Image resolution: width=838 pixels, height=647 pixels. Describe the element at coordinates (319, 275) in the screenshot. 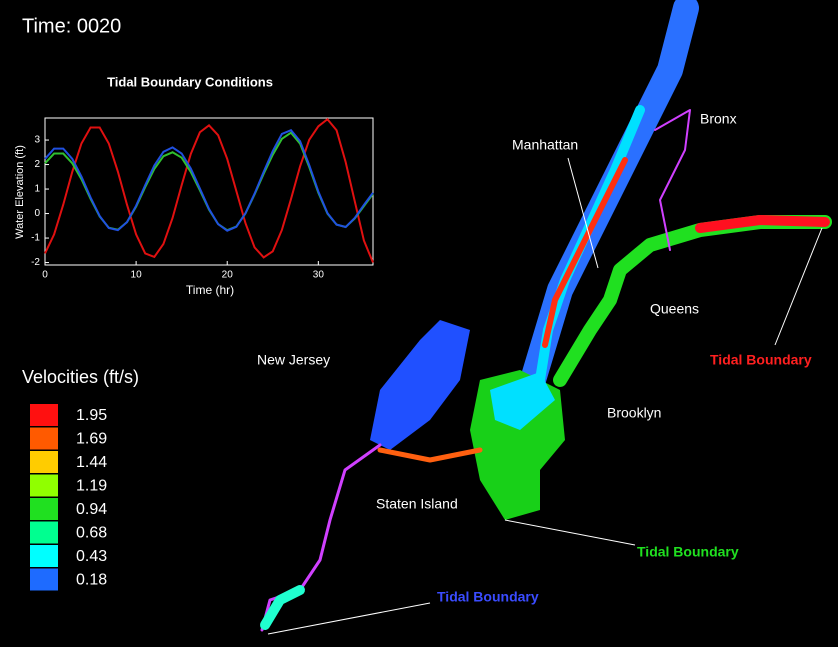

I see `x-tick-label: 30` at that location.